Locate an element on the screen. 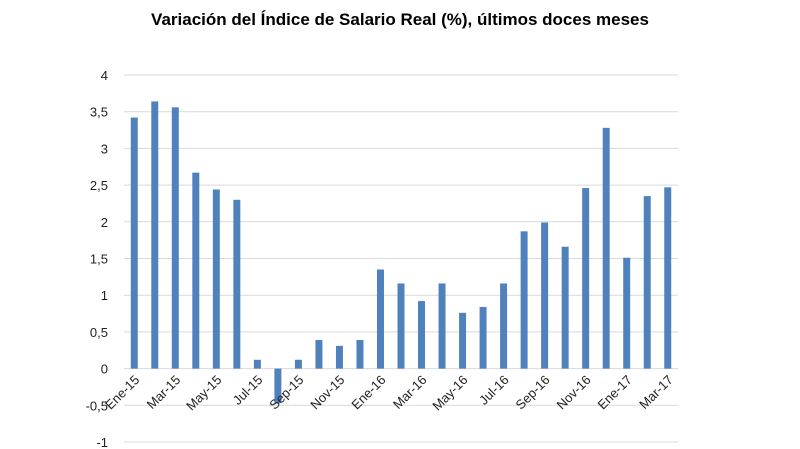  x-tick-label: Sep-16 is located at coordinates (533, 392).